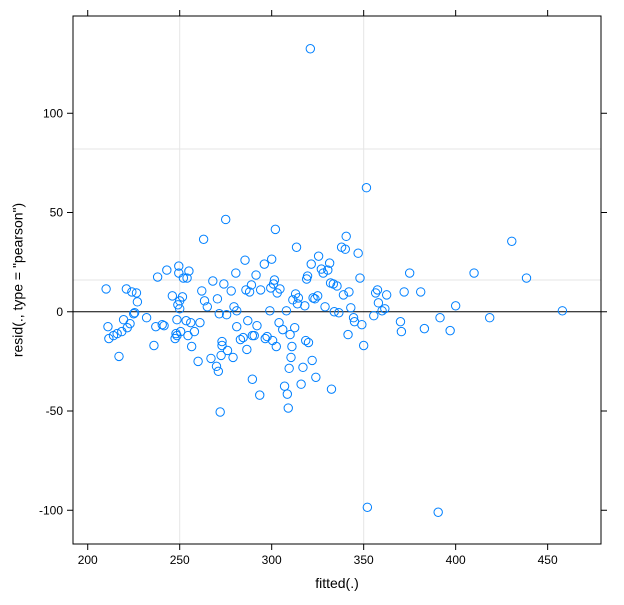 This screenshot has height=605, width=624. Describe the element at coordinates (57, 213) in the screenshot. I see `y-tick-label: 50` at that location.